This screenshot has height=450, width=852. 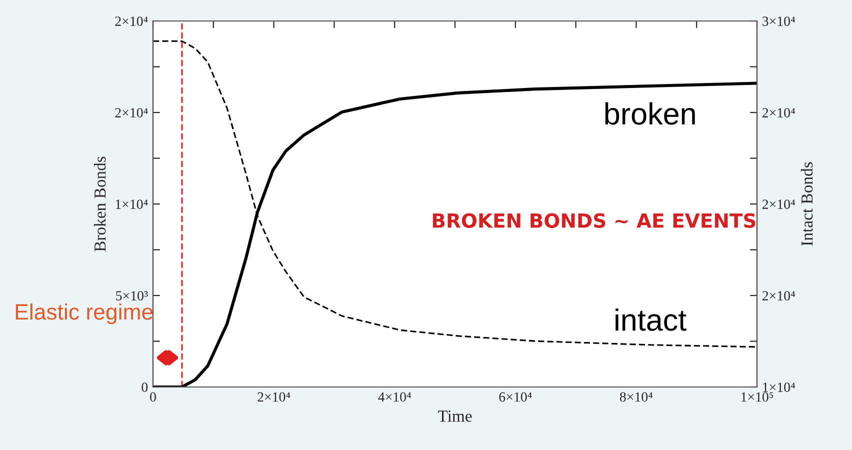 What do you see at coordinates (153, 397) in the screenshot?
I see `x-tick-label: 0` at bounding box center [153, 397].